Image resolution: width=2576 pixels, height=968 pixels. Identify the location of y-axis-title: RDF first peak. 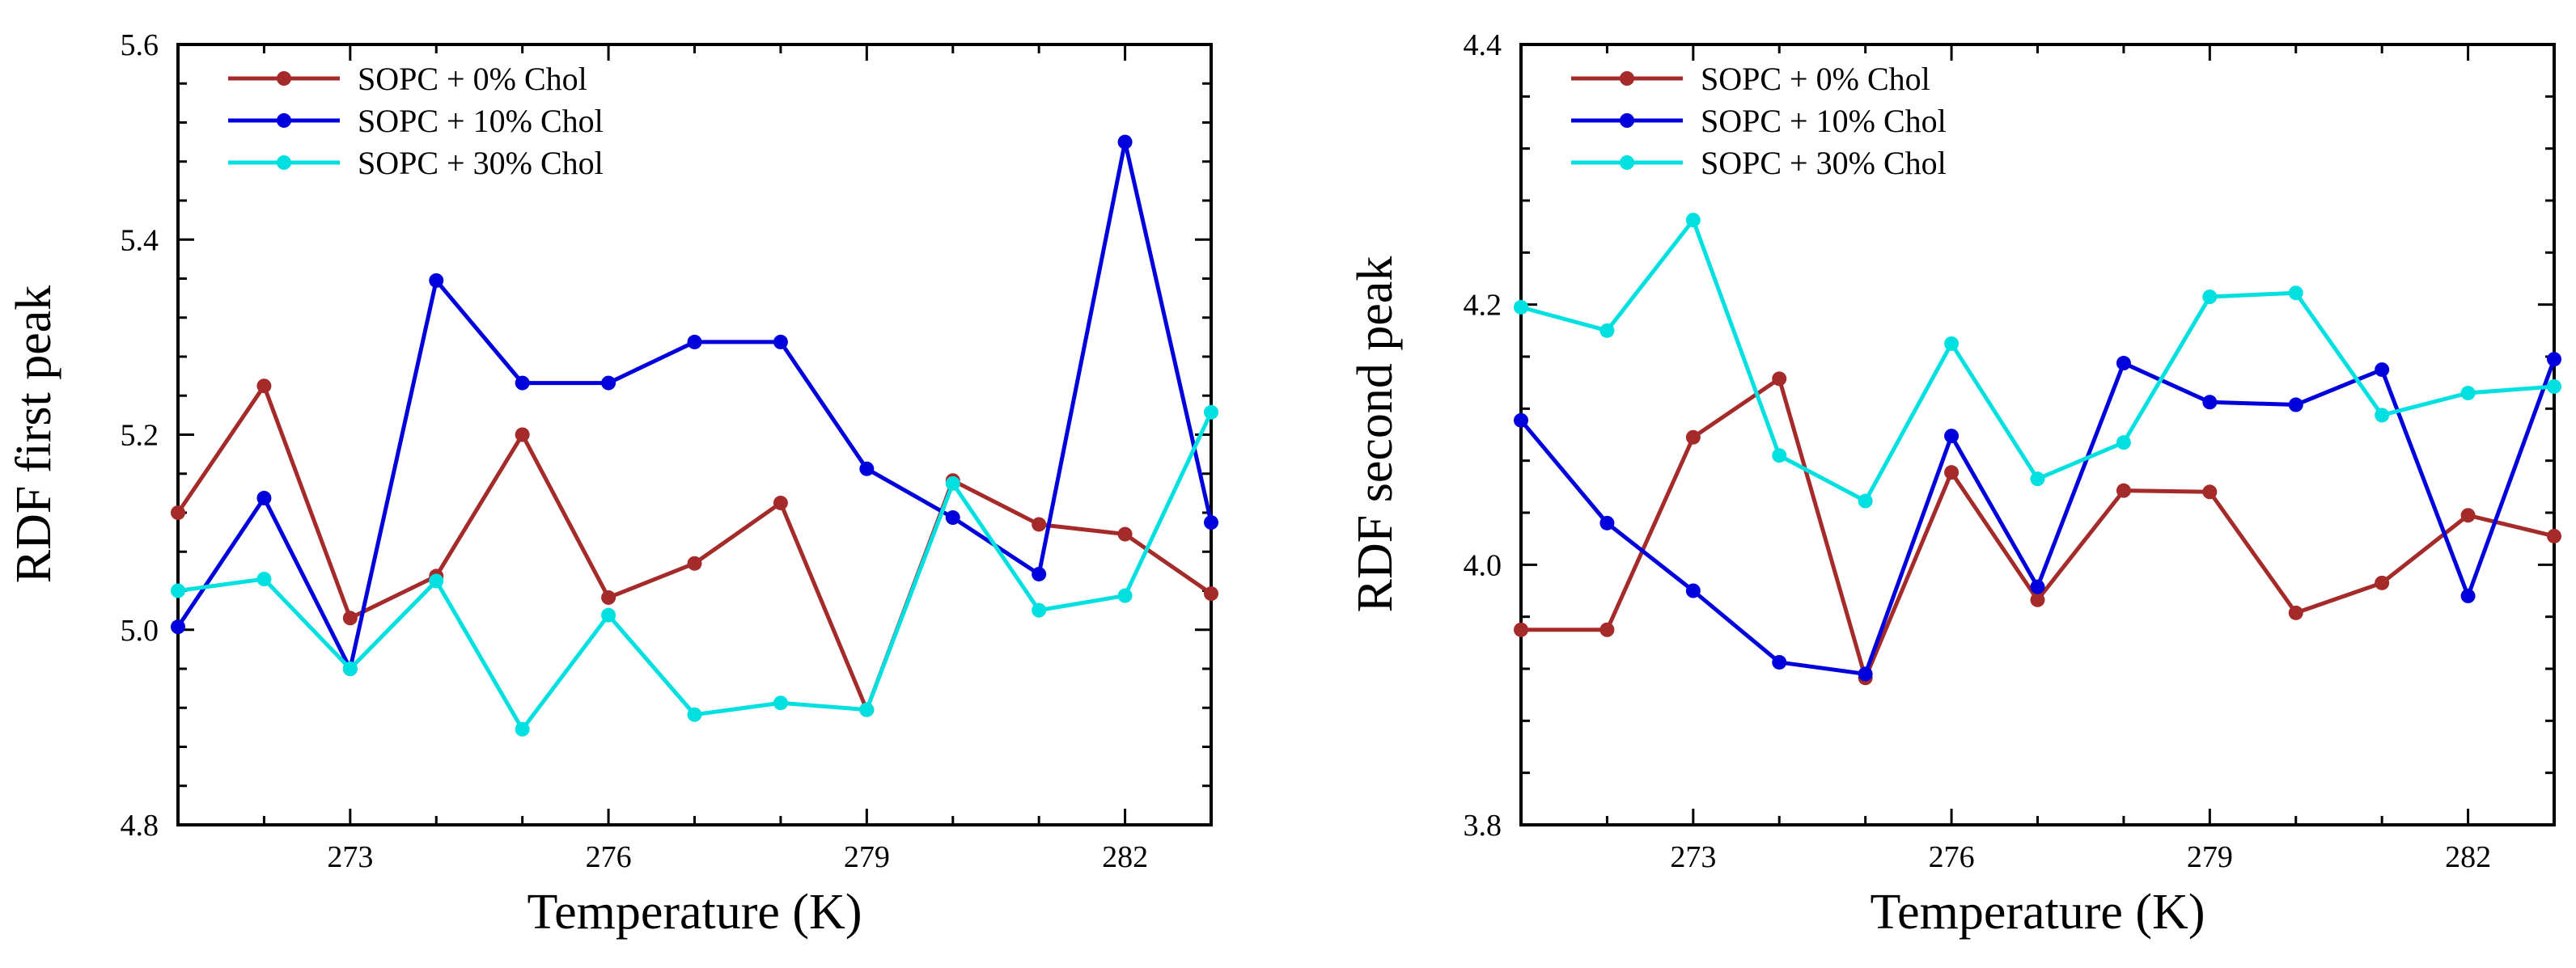
(33, 434).